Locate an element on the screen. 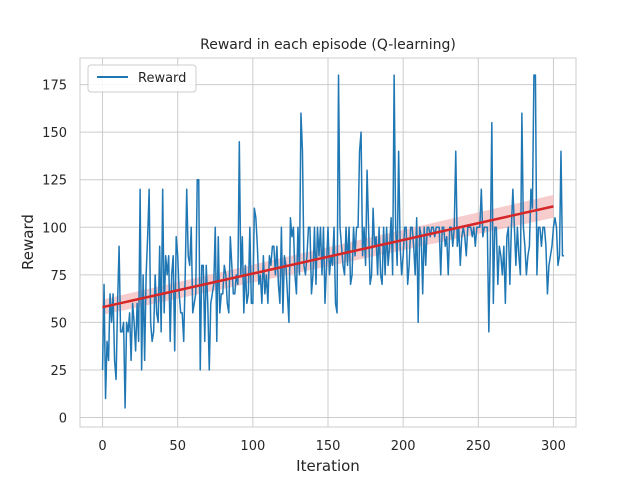 The height and width of the screenshot is (480, 640). x-tick-label: 50 is located at coordinates (177, 446).